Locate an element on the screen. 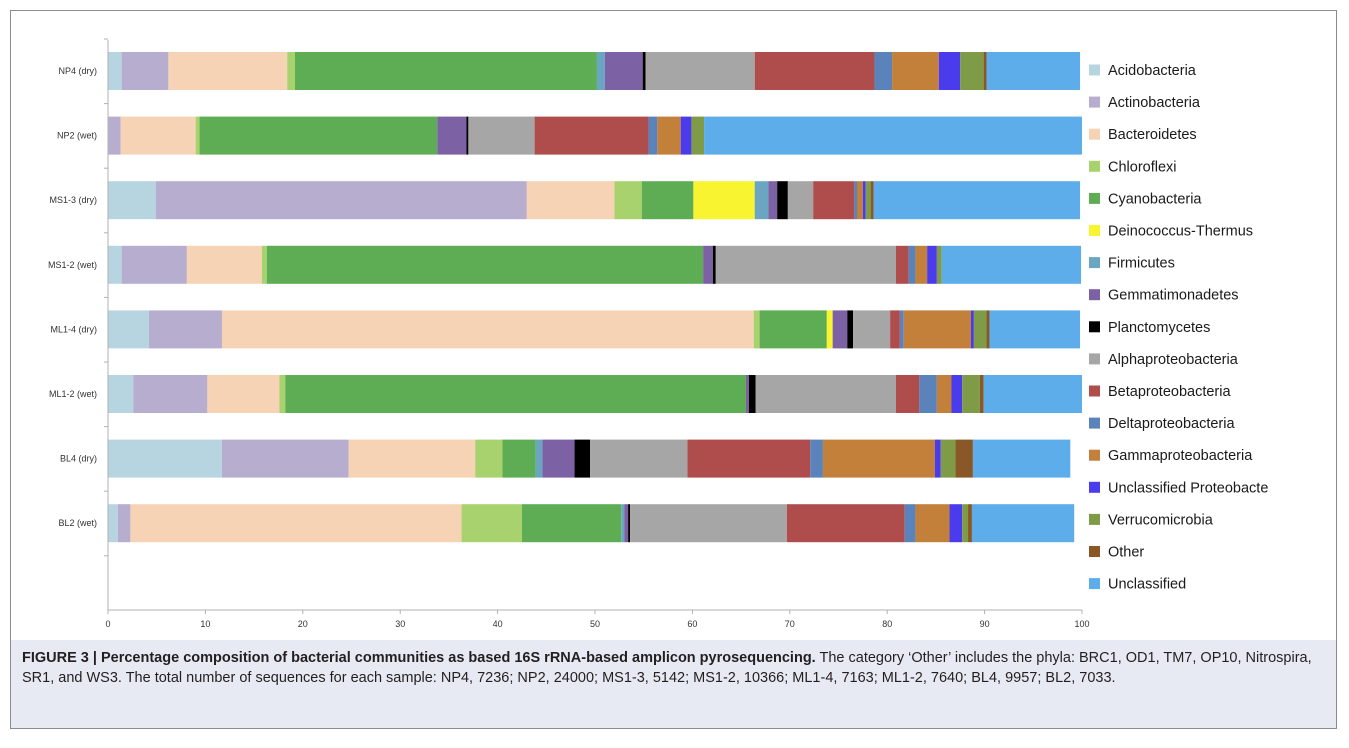 The image size is (1349, 748). bar-segment-ms1-2-wet-actinobacteria is located at coordinates (154, 264).